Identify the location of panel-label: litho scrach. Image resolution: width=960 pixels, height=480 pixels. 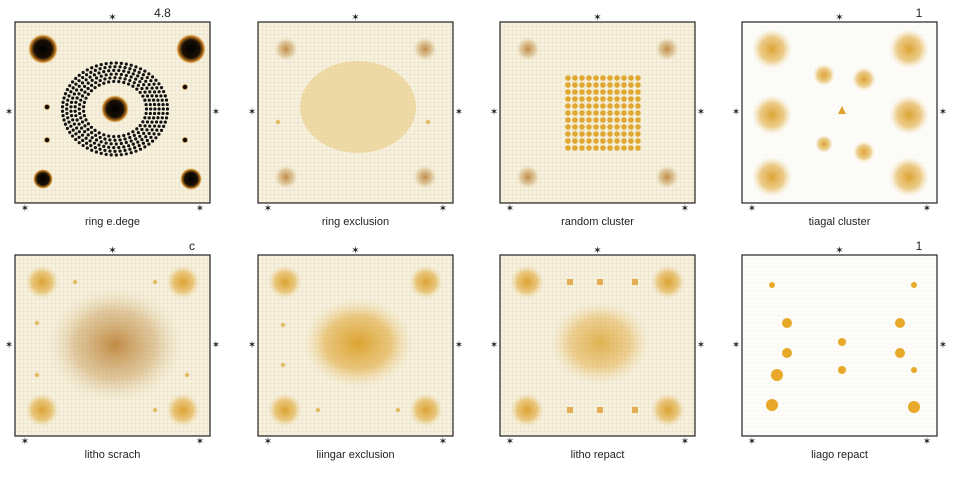
(113, 455).